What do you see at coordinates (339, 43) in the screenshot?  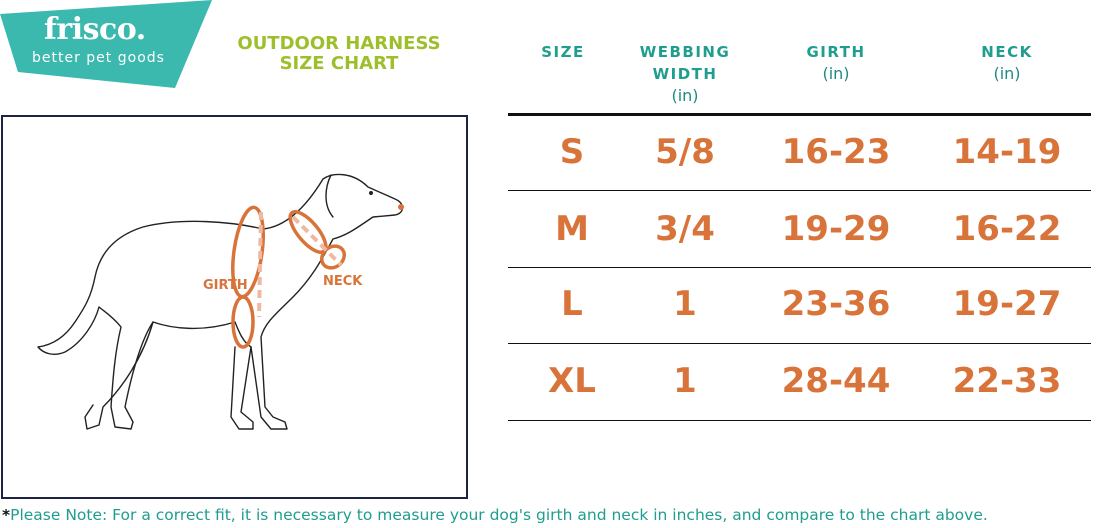 I see `title-line-1: OUTDOOR HARNESS` at bounding box center [339, 43].